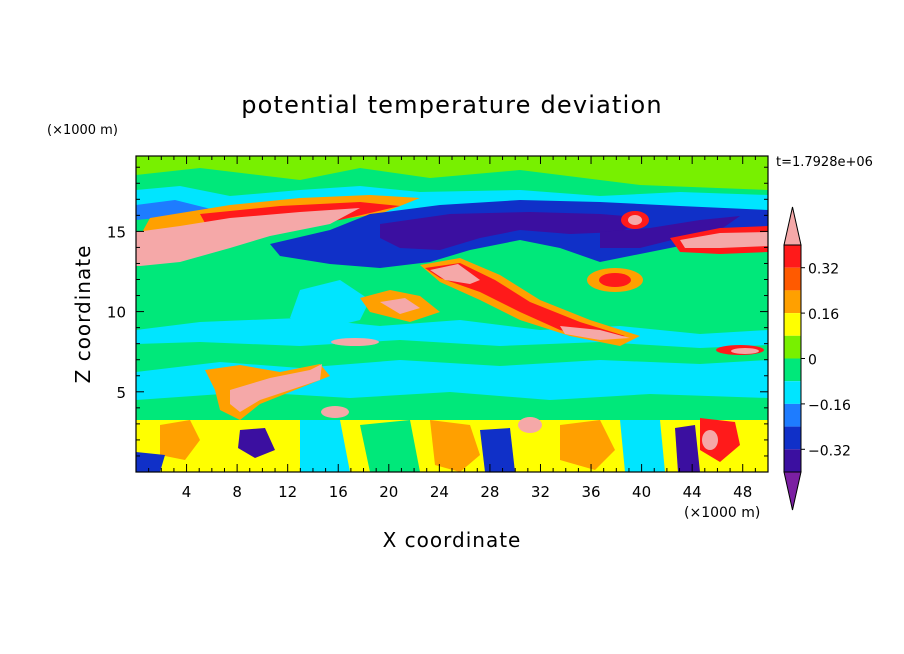  What do you see at coordinates (823, 315) in the screenshot?
I see `colorbar-label: 0.16` at bounding box center [823, 315].